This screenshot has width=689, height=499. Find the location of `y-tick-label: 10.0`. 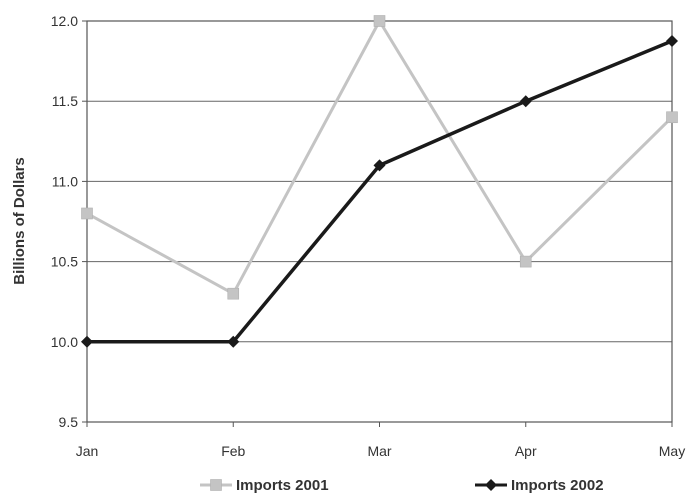

y-tick-label: 10.0 is located at coordinates (64, 342).